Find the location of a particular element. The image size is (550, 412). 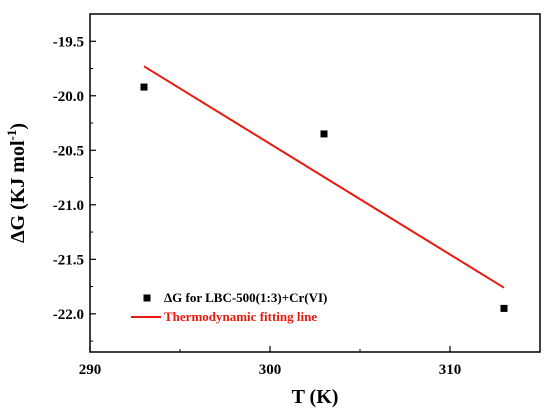

x-axis-ticks: 290 300 310 is located at coordinates (270, 362).